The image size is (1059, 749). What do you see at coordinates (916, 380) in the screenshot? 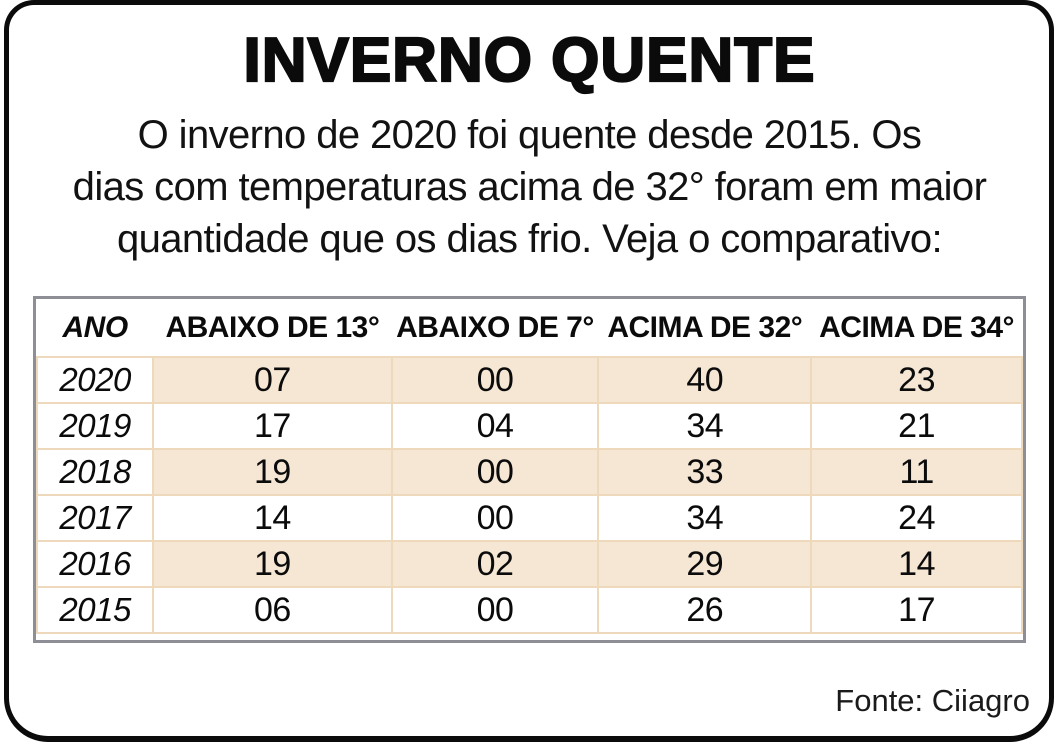
I see `value-cell: 23` at bounding box center [916, 380].